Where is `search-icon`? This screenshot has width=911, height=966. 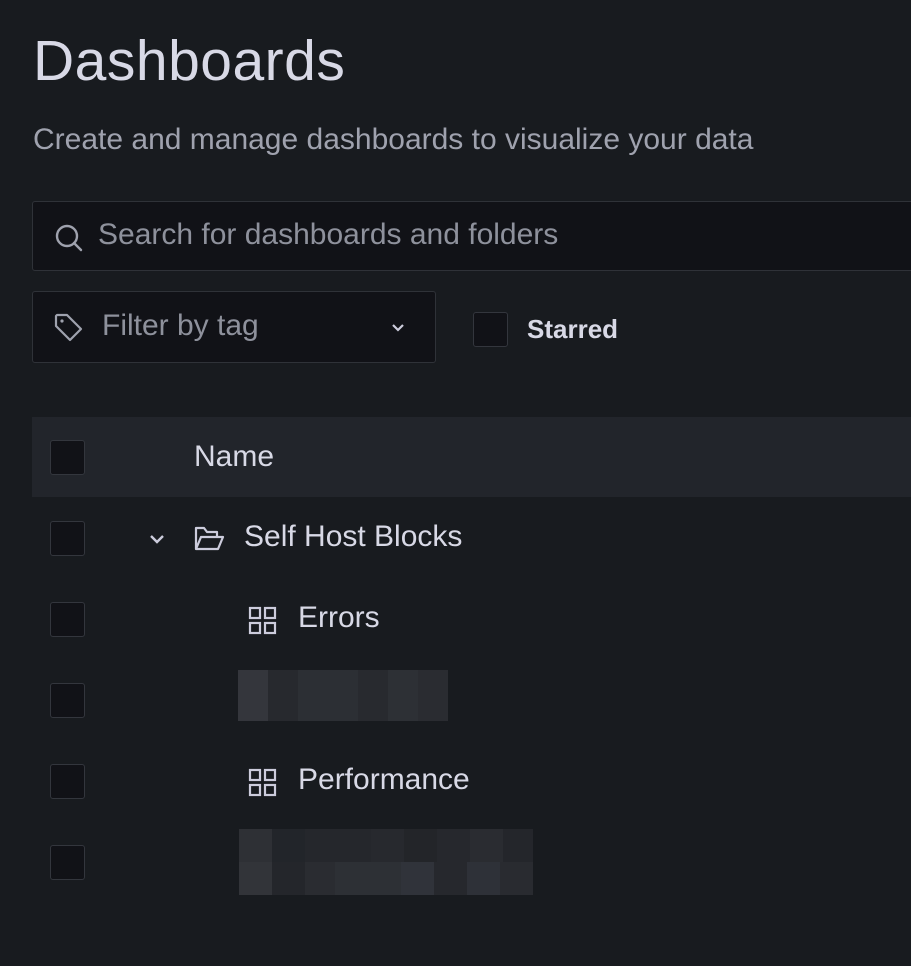 search-icon is located at coordinates (69, 238).